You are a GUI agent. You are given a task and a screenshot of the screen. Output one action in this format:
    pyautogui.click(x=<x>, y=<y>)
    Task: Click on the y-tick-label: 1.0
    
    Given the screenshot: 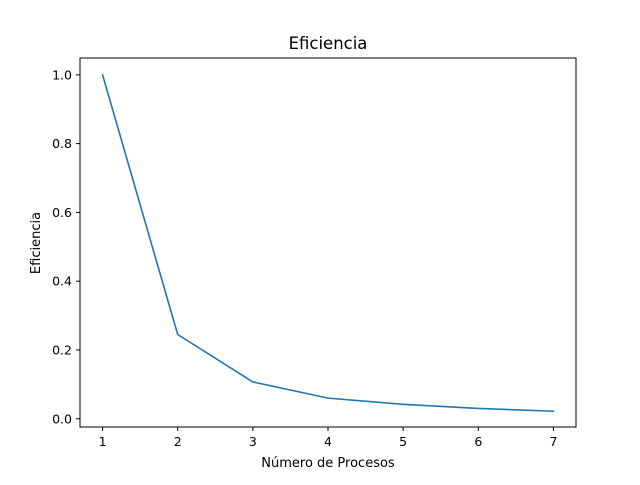 What is the action you would take?
    pyautogui.click(x=62, y=74)
    